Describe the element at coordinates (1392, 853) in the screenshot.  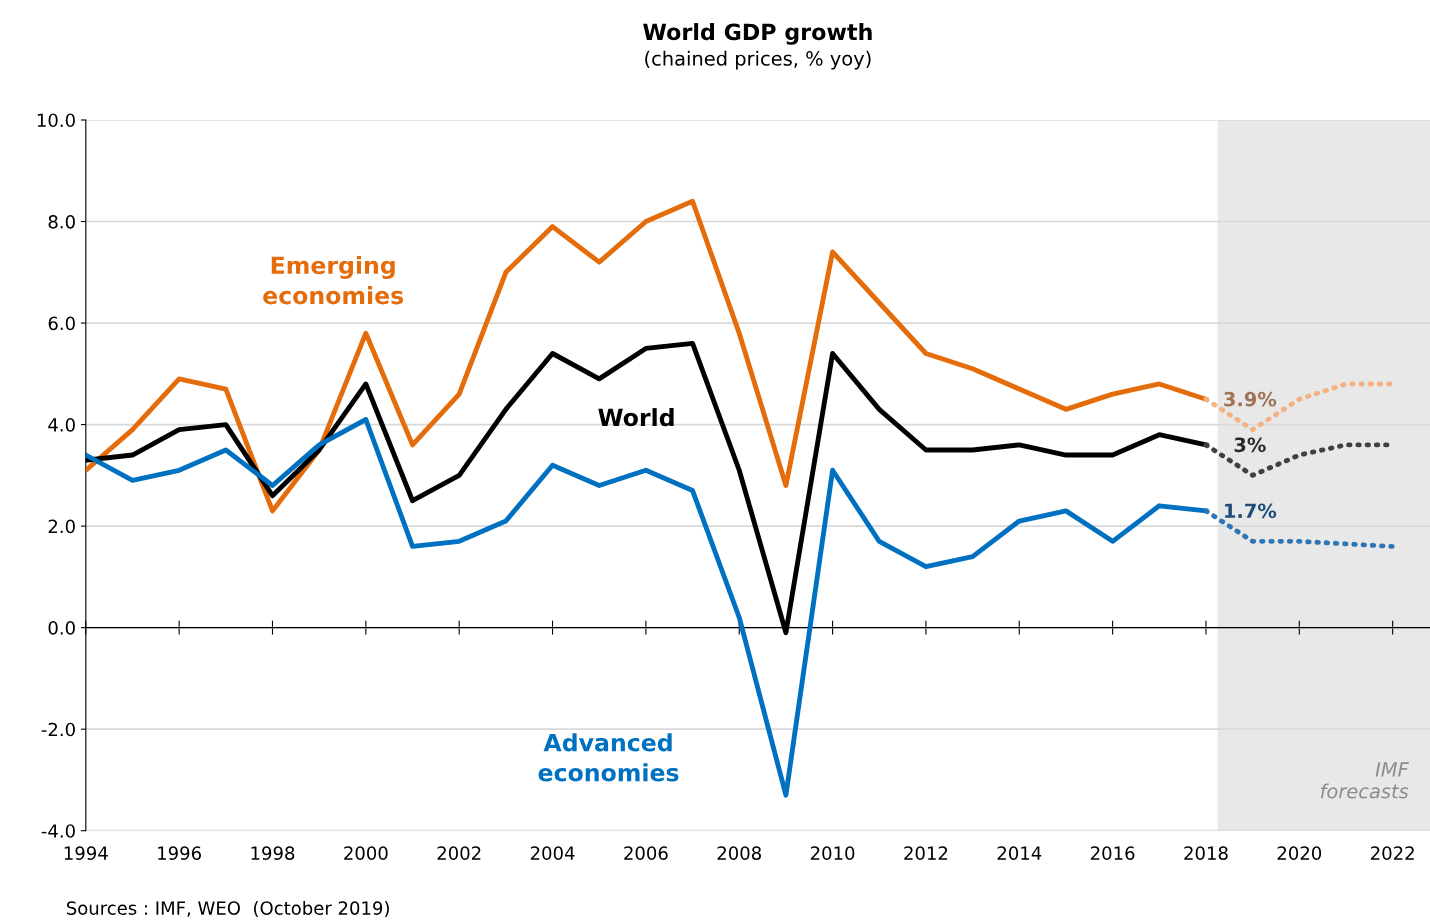
I see `x-tick-label: 2022` at that location.